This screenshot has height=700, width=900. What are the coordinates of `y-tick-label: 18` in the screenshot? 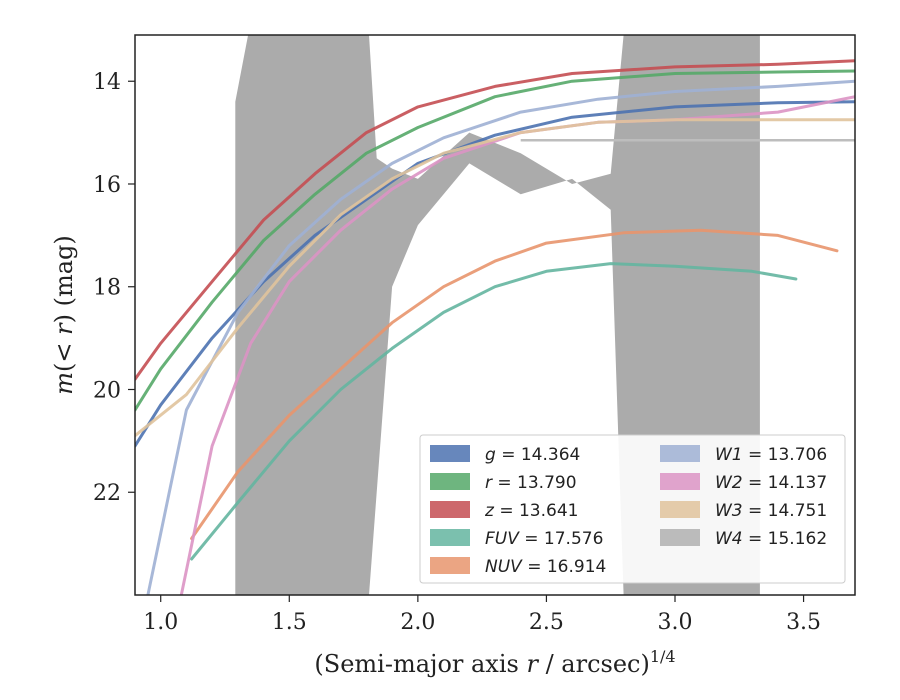 It's located at (107, 288).